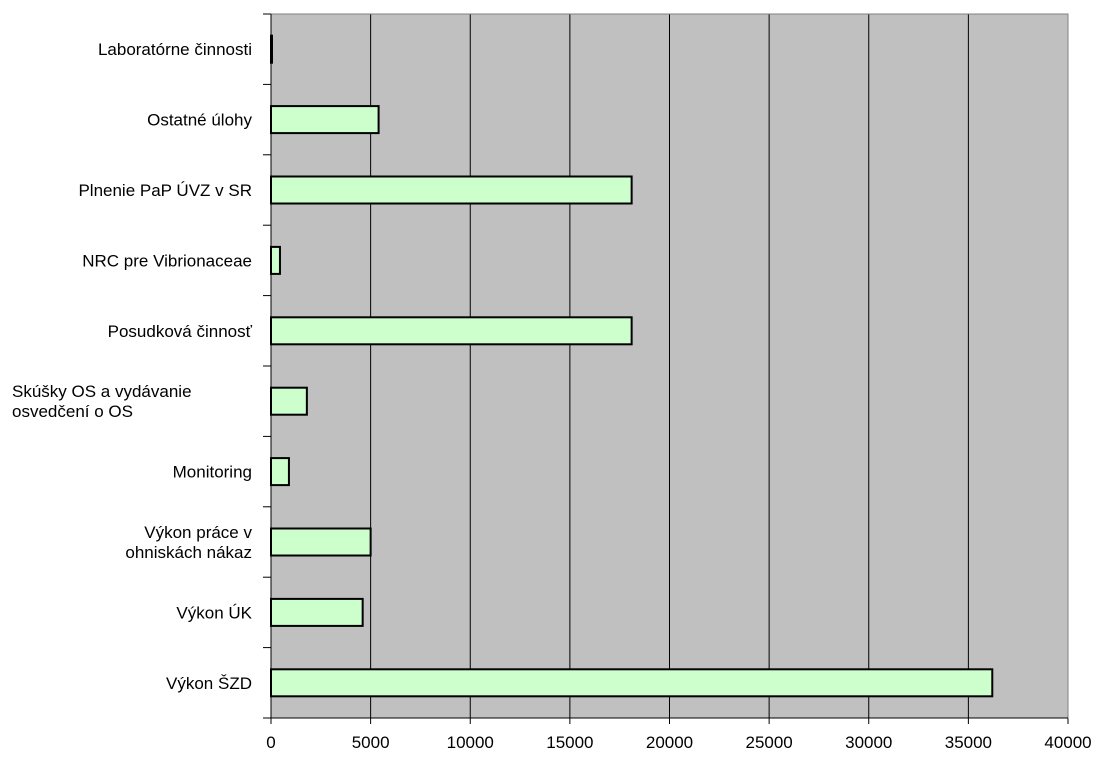 Image resolution: width=1102 pixels, height=762 pixels. I want to click on x-tick-label: 5000, so click(371, 742).